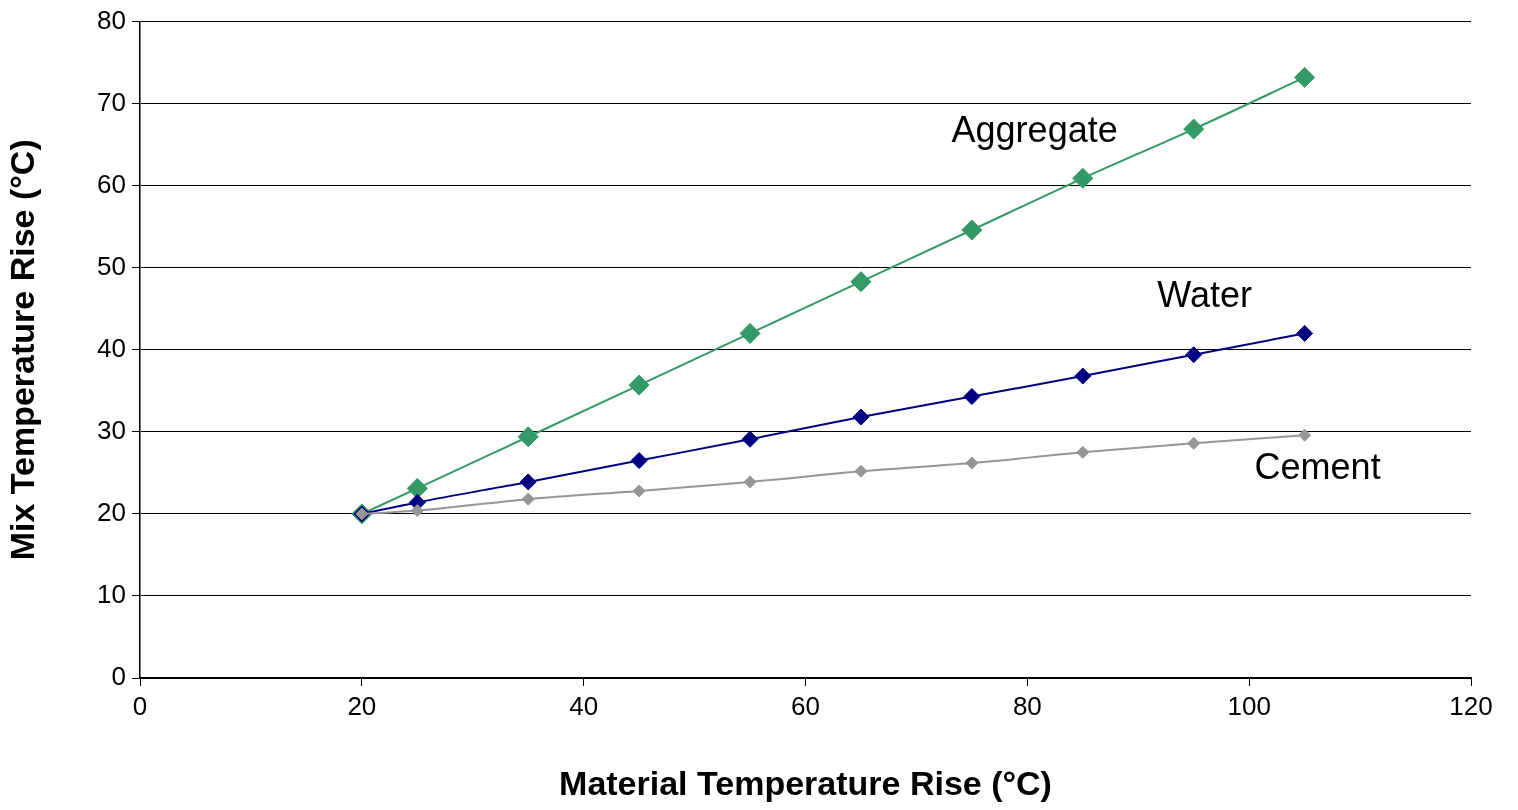  What do you see at coordinates (111, 265) in the screenshot?
I see `y-tick-label: 50` at bounding box center [111, 265].